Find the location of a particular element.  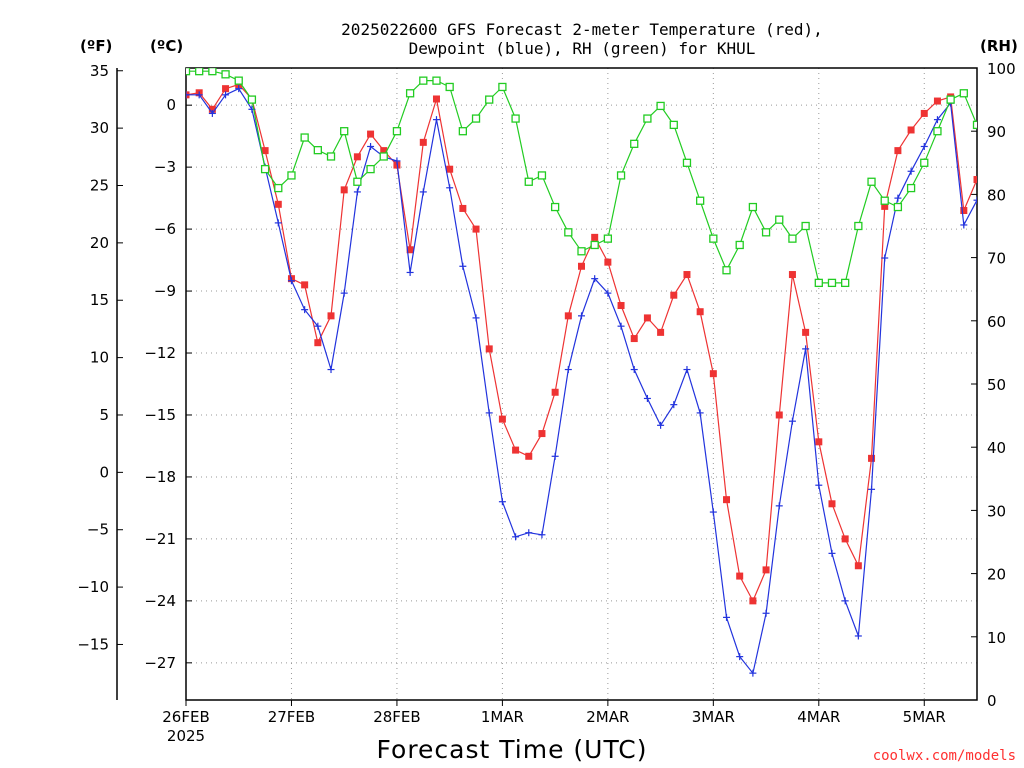

celsius-tick-label: −27 is located at coordinates (160, 663).